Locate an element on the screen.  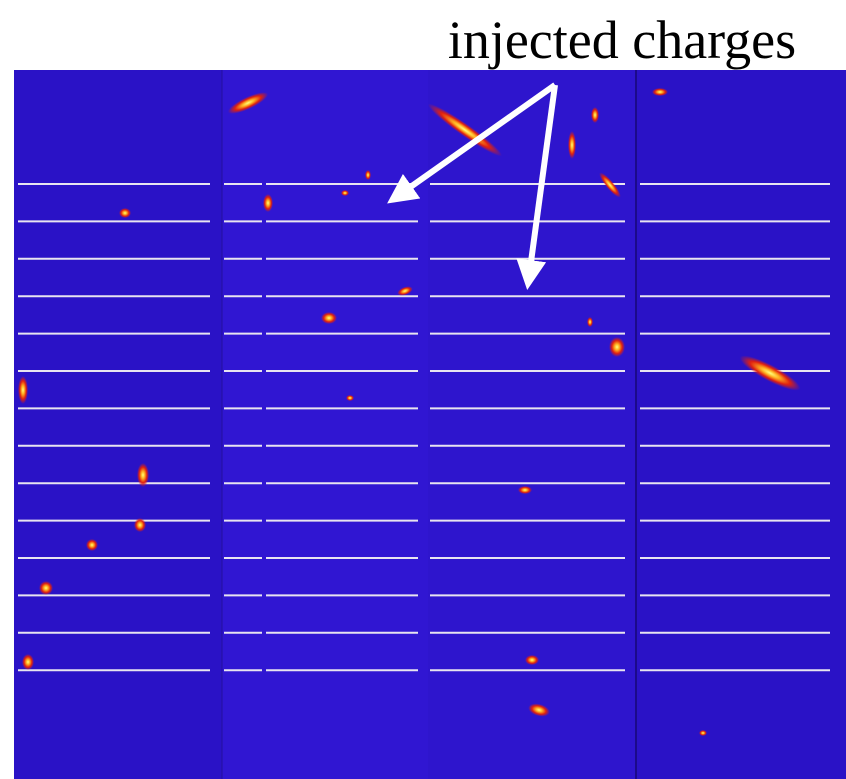
annotation-label: injected charges is located at coordinates (622, 40).